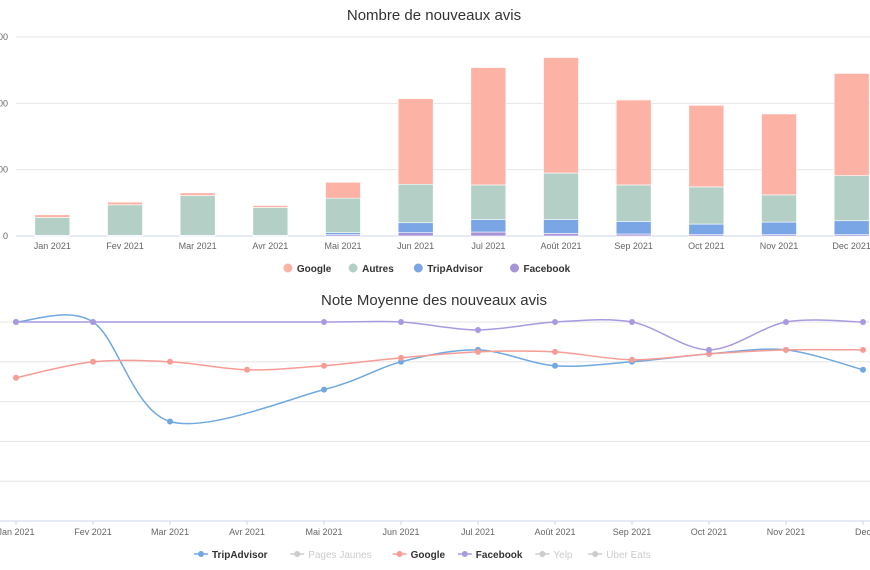 The height and width of the screenshot is (570, 870). Describe the element at coordinates (633, 246) in the screenshot. I see `bar-x-tick-label: Sep 2021` at that location.